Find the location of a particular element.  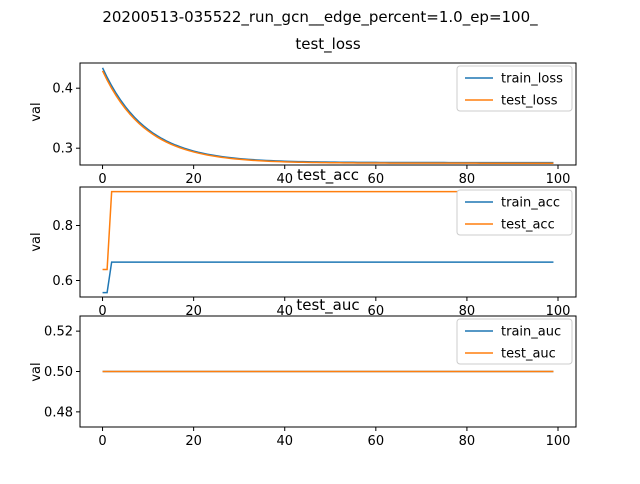

legend-label-test_acc: test_acc is located at coordinates (528, 225).